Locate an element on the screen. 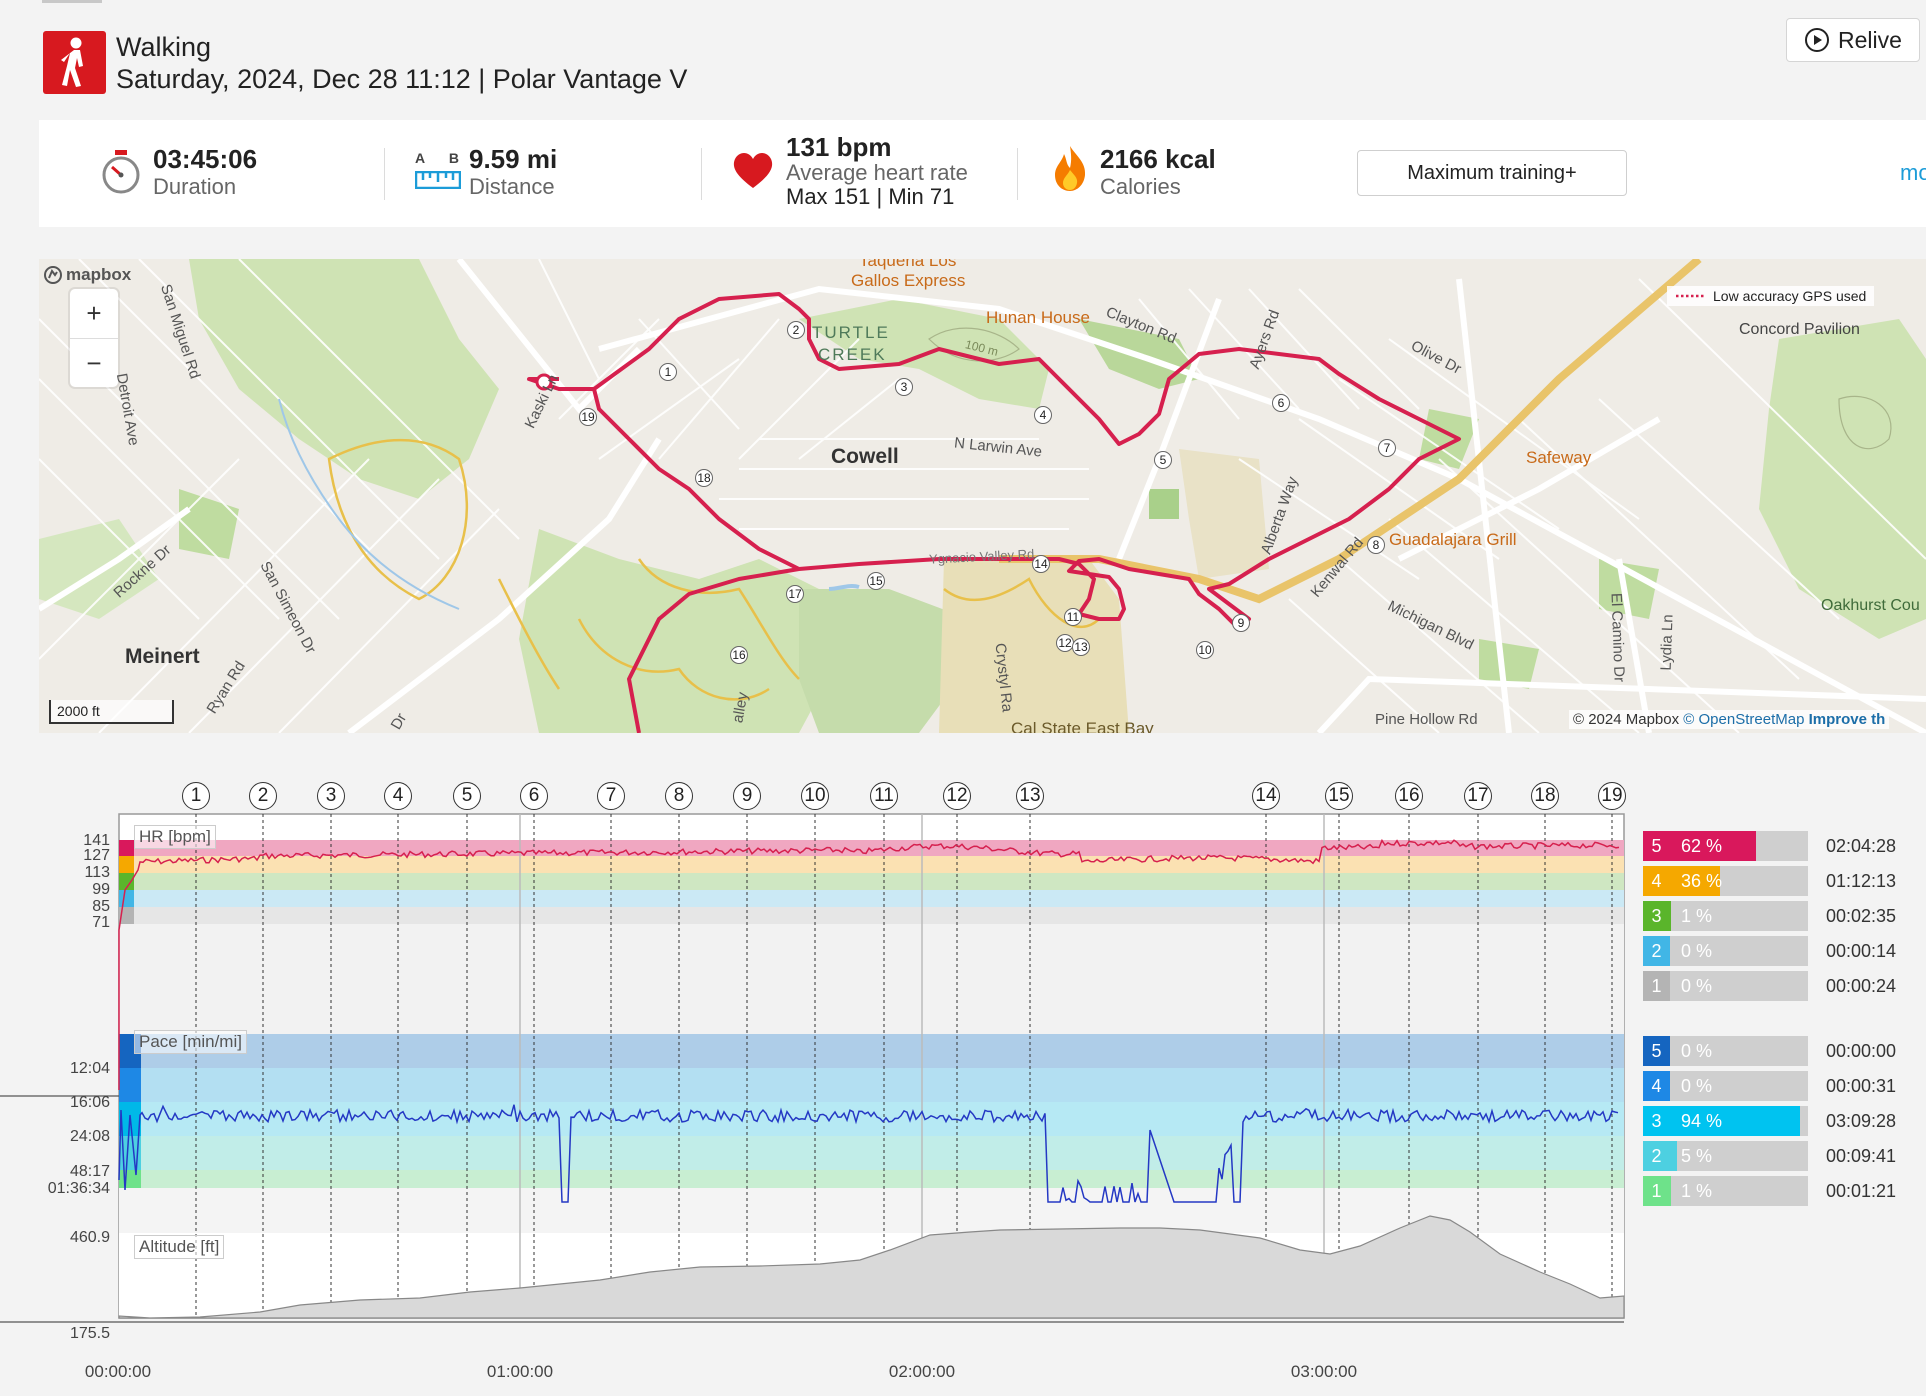 Image resolution: width=1926 pixels, height=1396 pixels. lap-marker: 8 is located at coordinates (679, 796).